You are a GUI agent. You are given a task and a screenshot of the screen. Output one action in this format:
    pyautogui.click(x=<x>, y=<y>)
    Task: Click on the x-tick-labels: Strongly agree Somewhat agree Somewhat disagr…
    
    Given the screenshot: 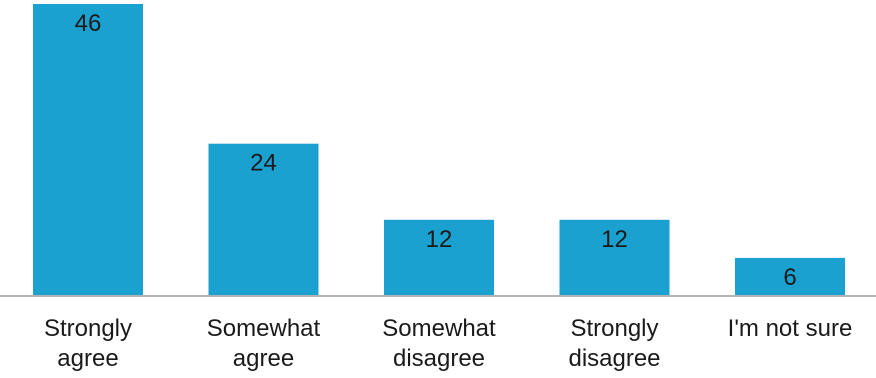 What is the action you would take?
    pyautogui.click(x=448, y=343)
    